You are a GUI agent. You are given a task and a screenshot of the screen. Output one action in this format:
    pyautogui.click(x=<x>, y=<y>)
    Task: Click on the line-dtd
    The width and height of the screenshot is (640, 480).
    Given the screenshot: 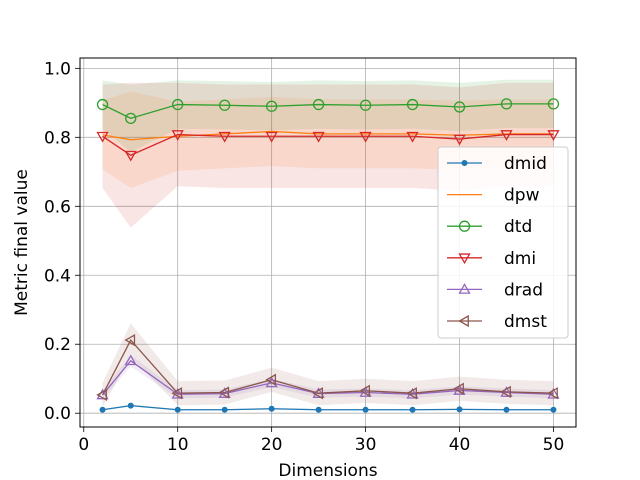 What is the action you would take?
    pyautogui.click(x=328, y=111)
    